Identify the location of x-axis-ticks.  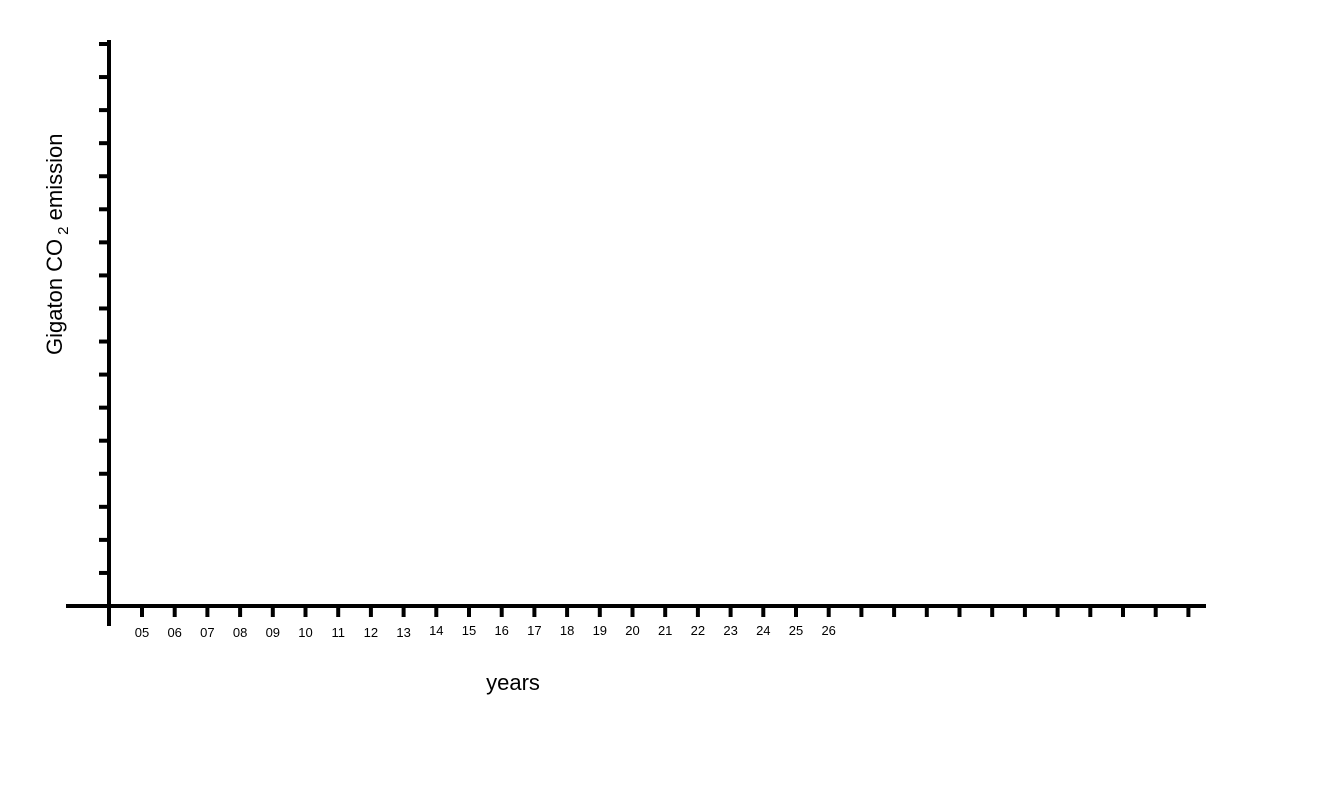
(665, 611).